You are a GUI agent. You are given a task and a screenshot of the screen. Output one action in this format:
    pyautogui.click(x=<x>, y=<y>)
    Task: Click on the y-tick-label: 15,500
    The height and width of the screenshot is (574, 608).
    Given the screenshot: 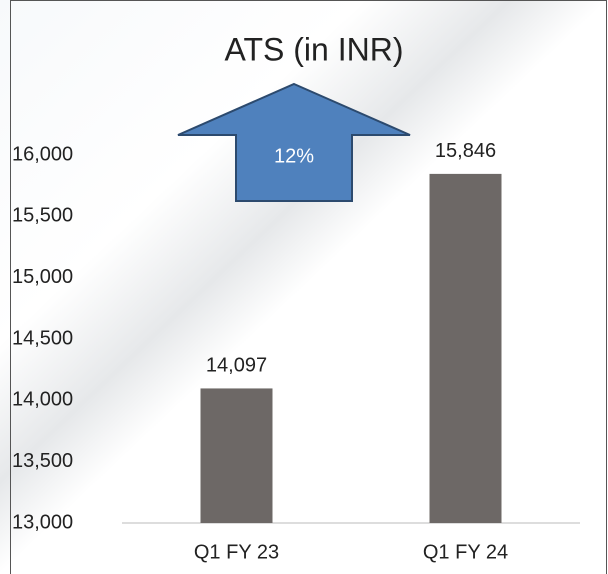 What is the action you would take?
    pyautogui.click(x=42, y=216)
    